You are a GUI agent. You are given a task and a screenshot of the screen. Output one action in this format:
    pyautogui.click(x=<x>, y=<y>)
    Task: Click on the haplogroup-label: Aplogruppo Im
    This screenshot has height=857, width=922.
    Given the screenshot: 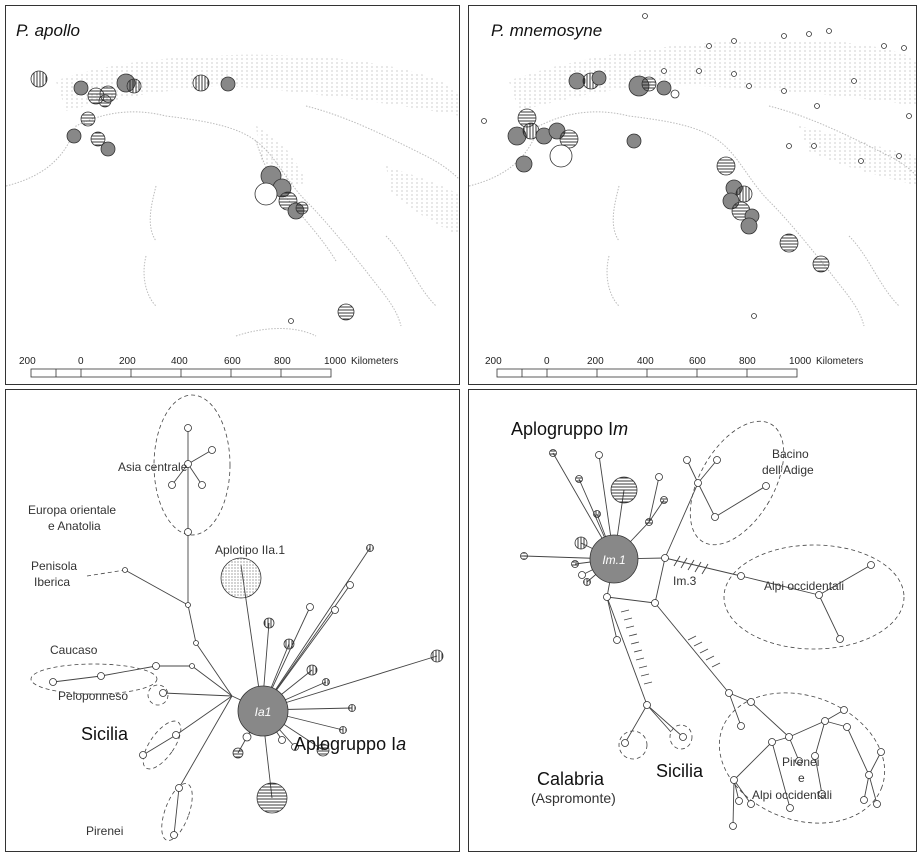 What is the action you would take?
    pyautogui.click(x=569, y=429)
    